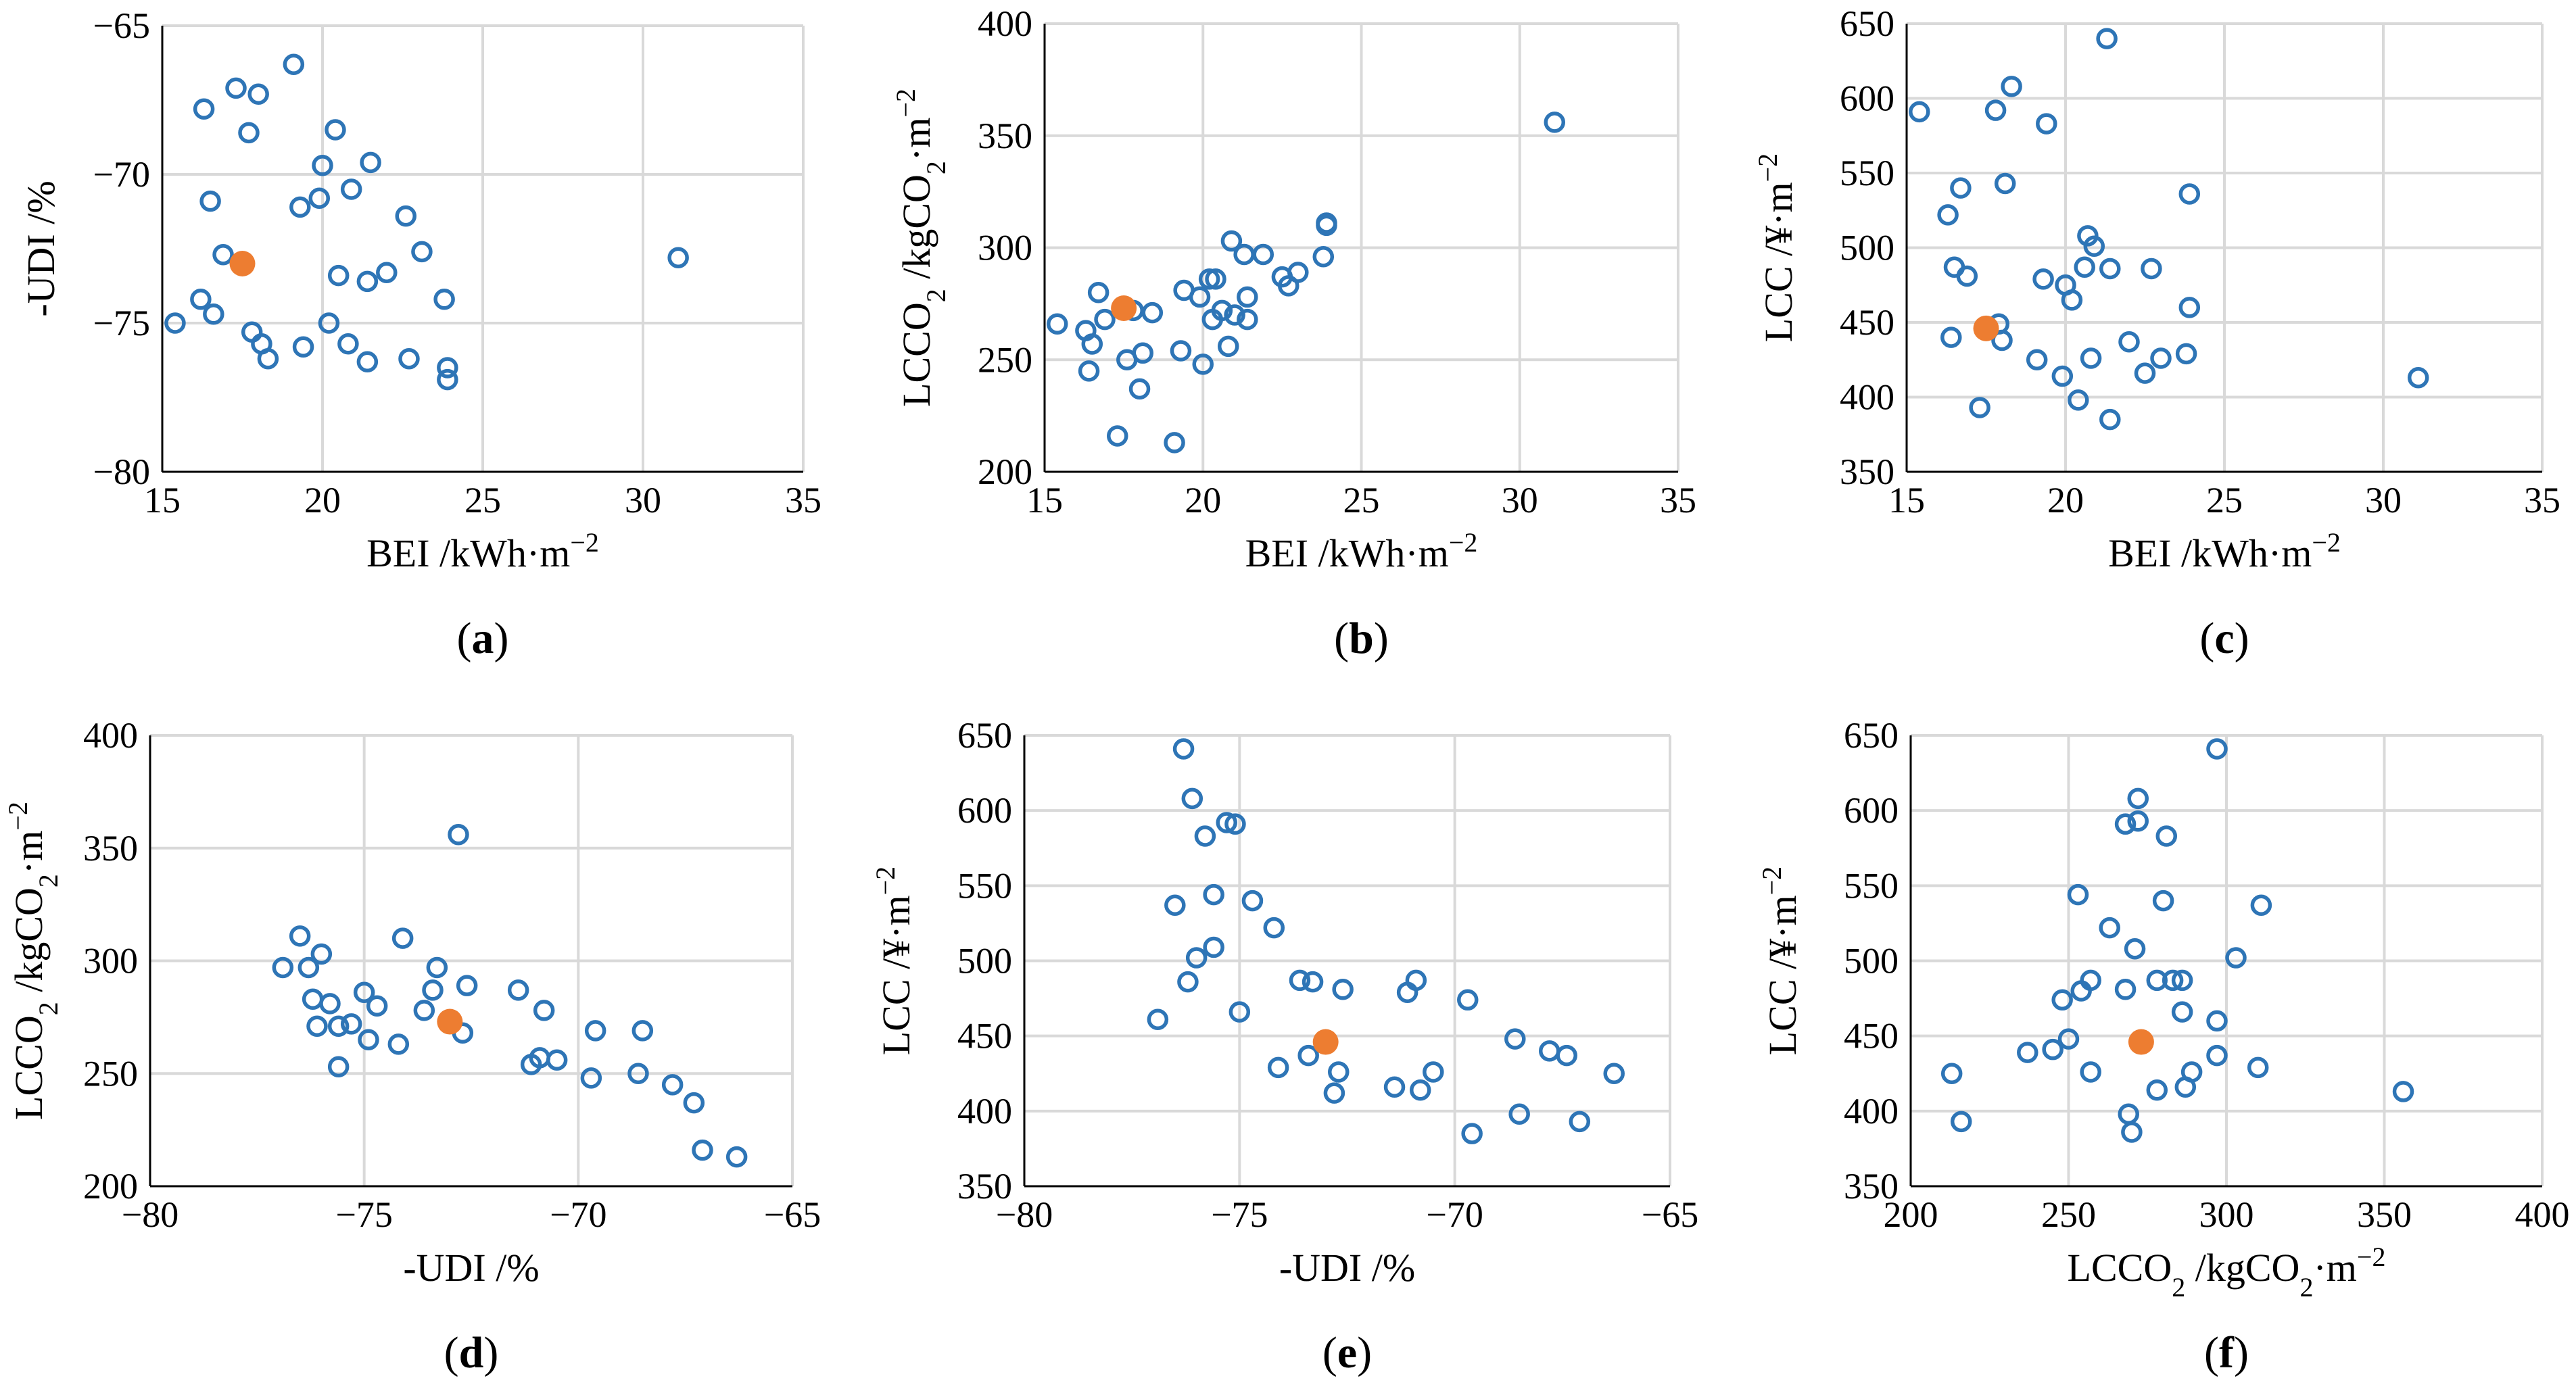 Image resolution: width=2576 pixels, height=1389 pixels. Describe the element at coordinates (121, 25) in the screenshot. I see `y-tick-label: −65` at that location.